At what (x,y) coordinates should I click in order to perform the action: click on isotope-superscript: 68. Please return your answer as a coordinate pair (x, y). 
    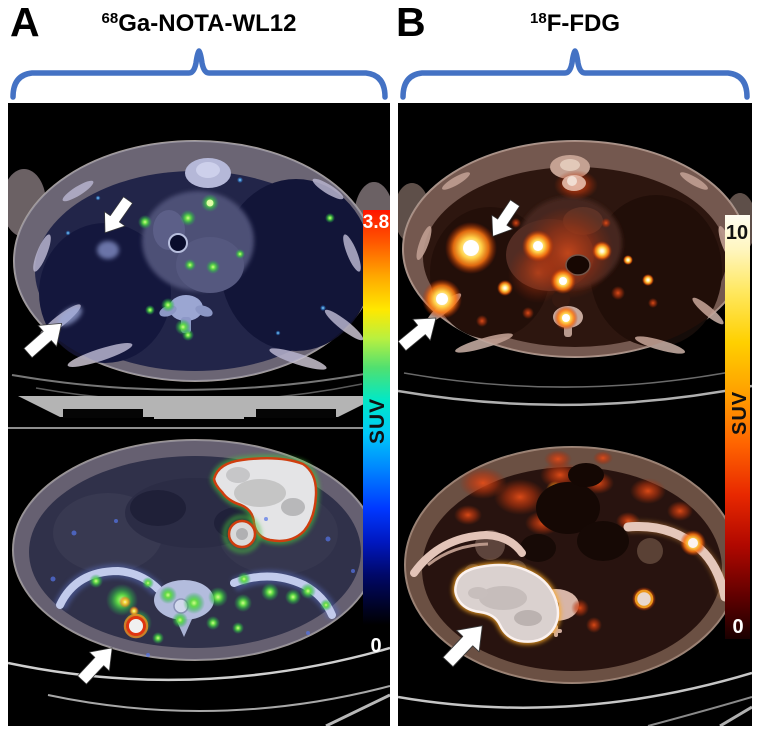
    Looking at the image, I should click on (110, 18).